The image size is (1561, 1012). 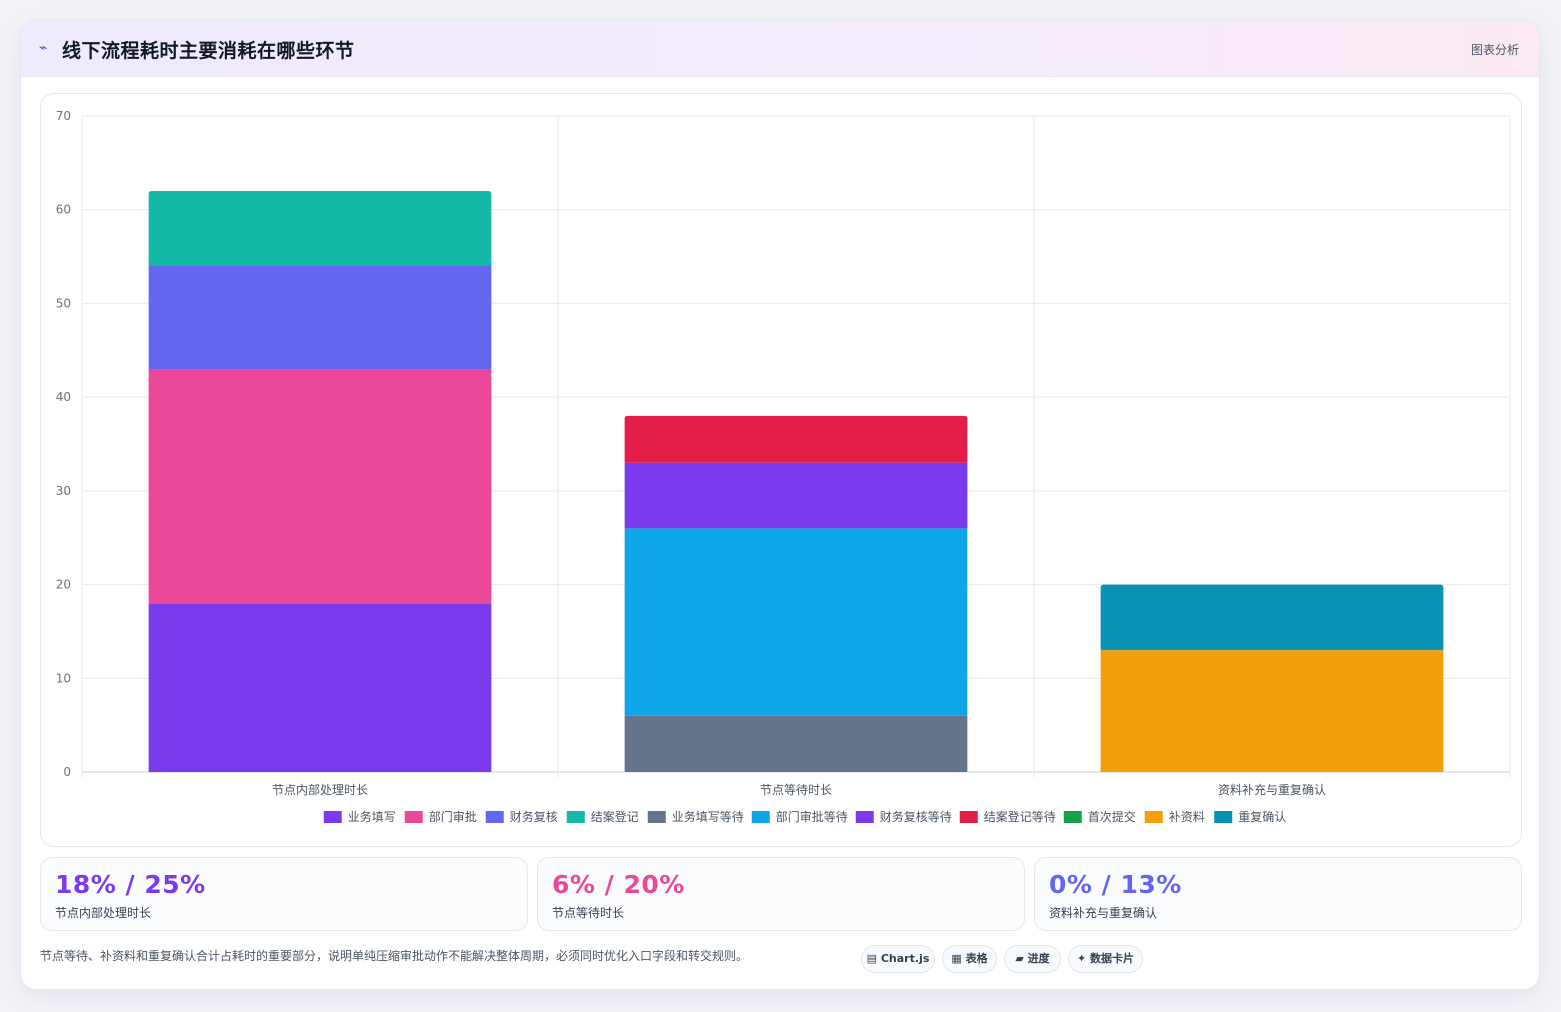 I want to click on x-tick-label: 节点等待时长, so click(x=796, y=790).